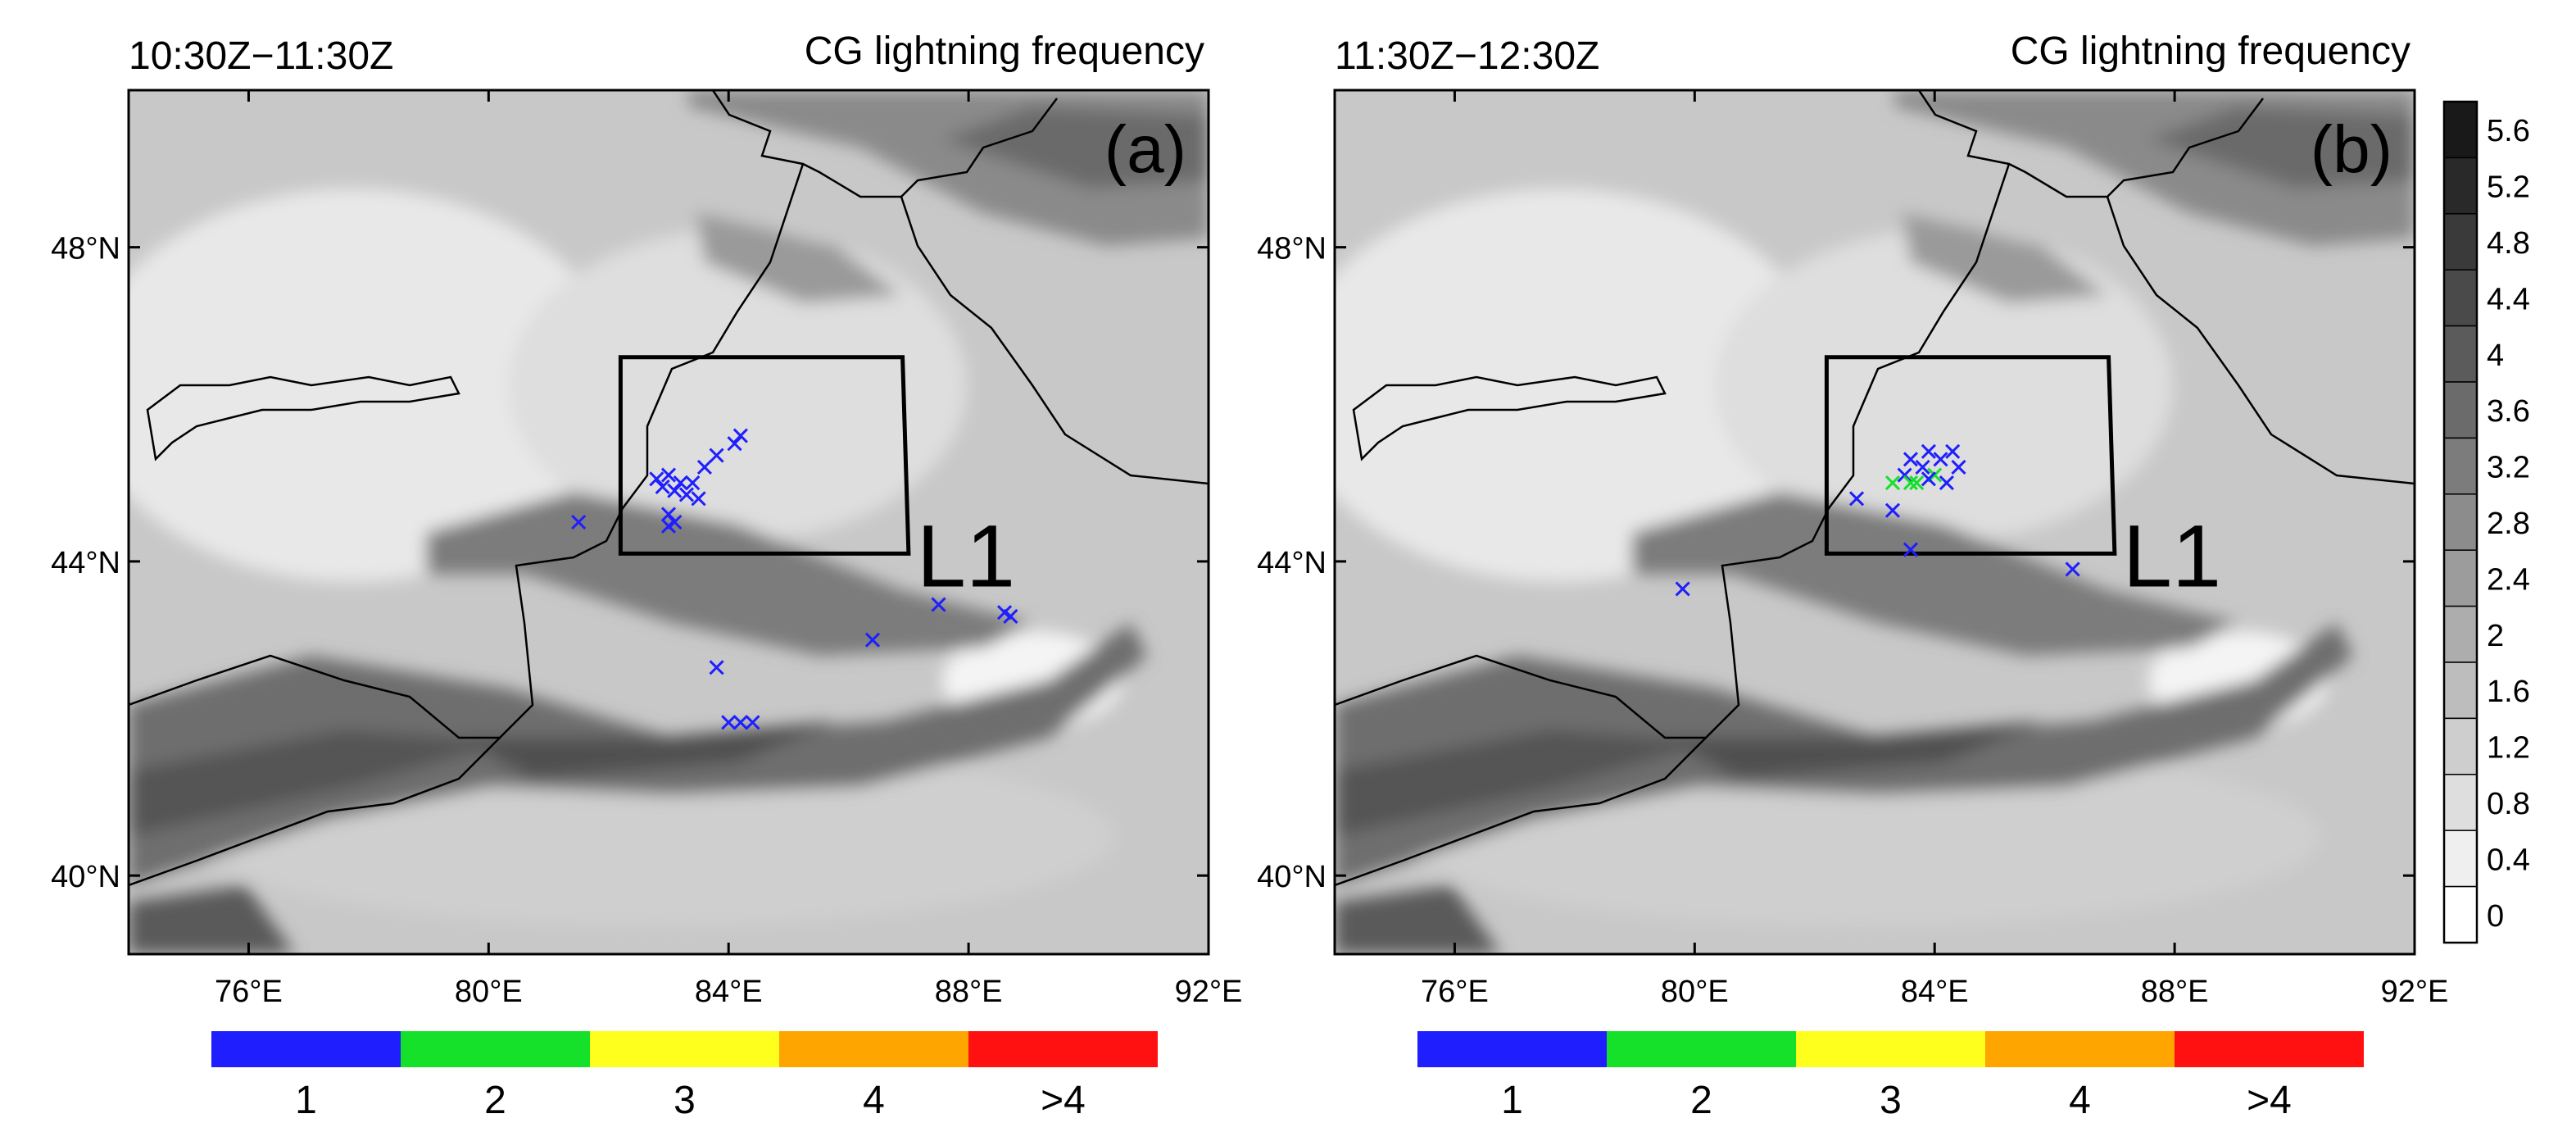 The height and width of the screenshot is (1141, 2576). What do you see at coordinates (1292, 877) in the screenshot?
I see `lat-tick-label: 40°N` at bounding box center [1292, 877].